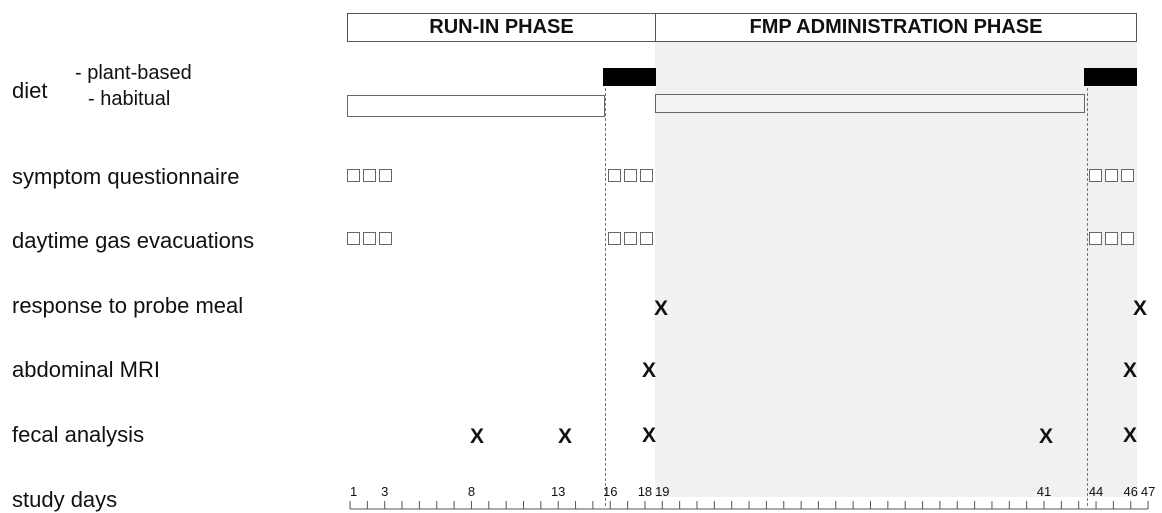 Image resolution: width=1162 pixels, height=513 pixels. What do you see at coordinates (384, 491) in the screenshot?
I see `day-tick-label: 3` at bounding box center [384, 491].